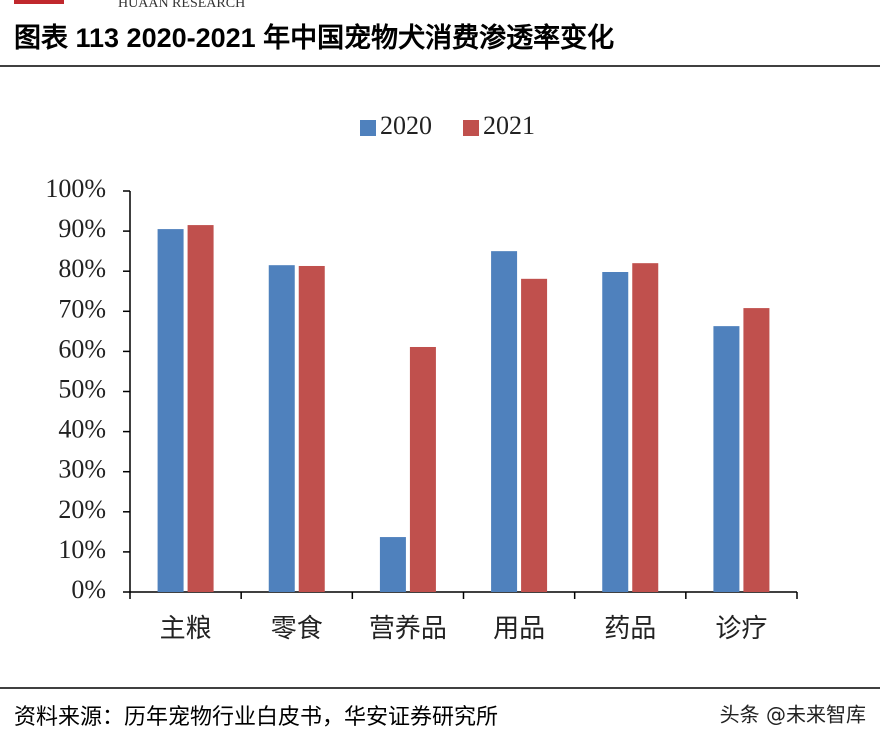 This screenshot has width=880, height=744. What do you see at coordinates (88, 589) in the screenshot?
I see `y-tick-label: 0%` at bounding box center [88, 589].